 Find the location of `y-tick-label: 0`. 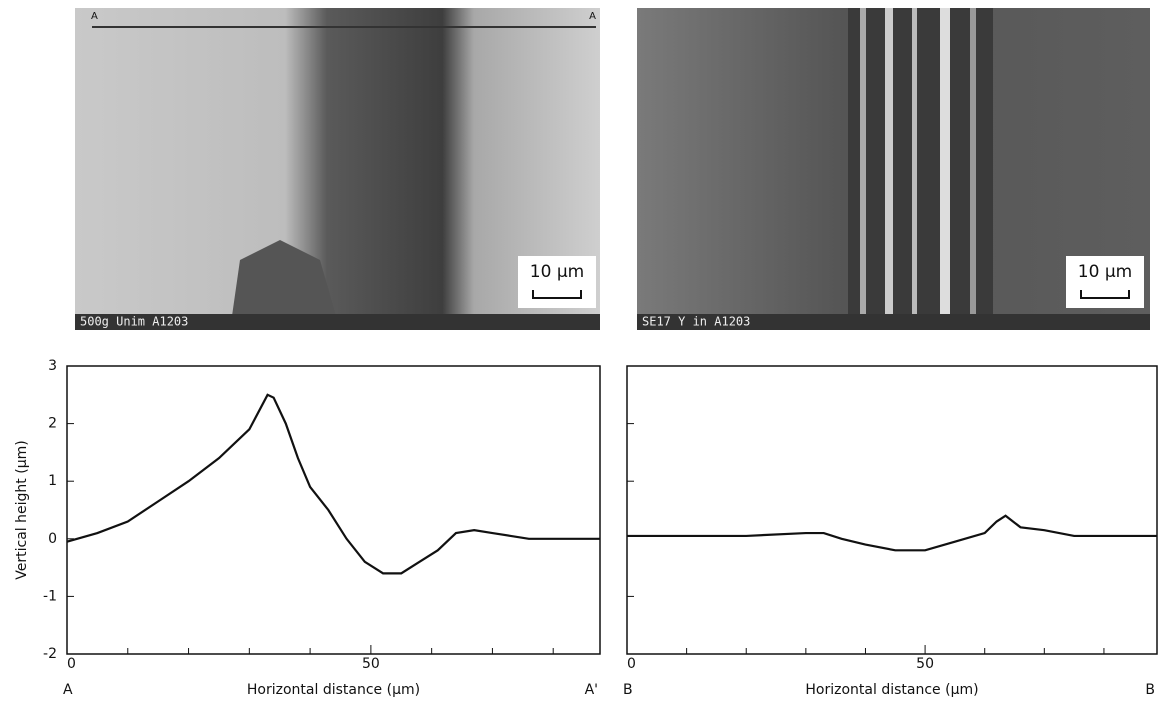

y-tick-label: 0 is located at coordinates (52, 539).